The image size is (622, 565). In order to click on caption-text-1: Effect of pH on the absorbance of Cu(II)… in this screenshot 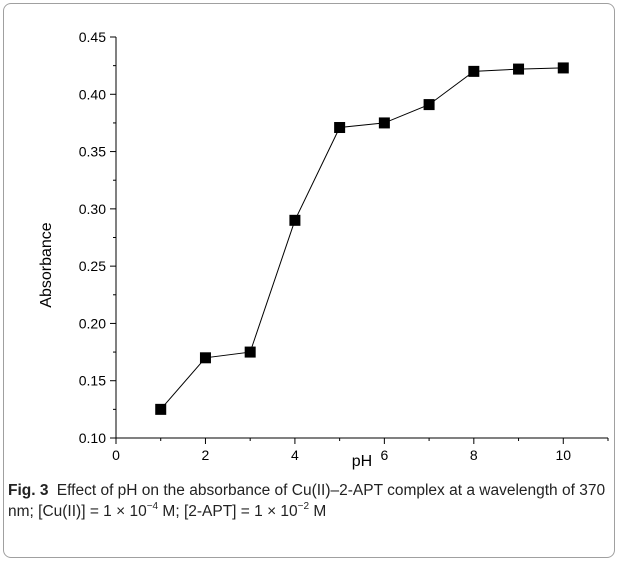, I will do `click(307, 501)`.